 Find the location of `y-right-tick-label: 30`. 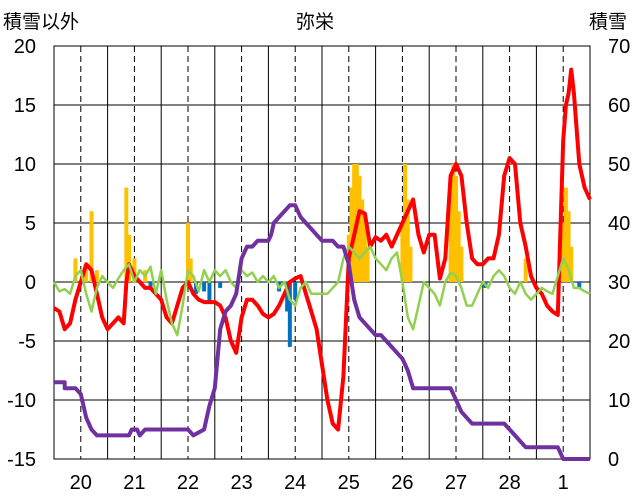

y-right-tick-label: 30 is located at coordinates (619, 283).